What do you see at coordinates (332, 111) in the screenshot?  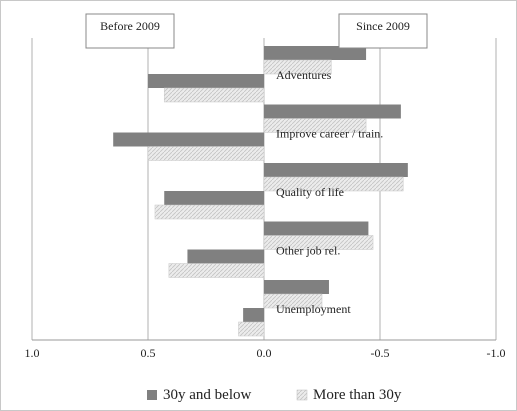 I see `bar-improve-career-train-30y-and-below-since-2009` at bounding box center [332, 111].